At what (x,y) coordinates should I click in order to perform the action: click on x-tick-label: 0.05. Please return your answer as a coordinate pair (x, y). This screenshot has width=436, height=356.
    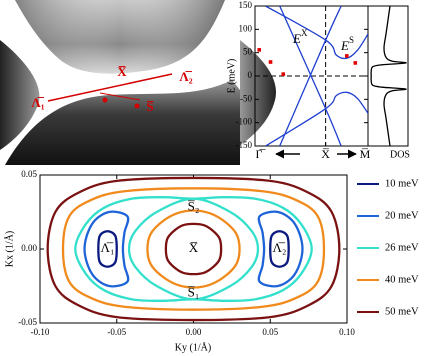
    Looking at the image, I should click on (270, 332).